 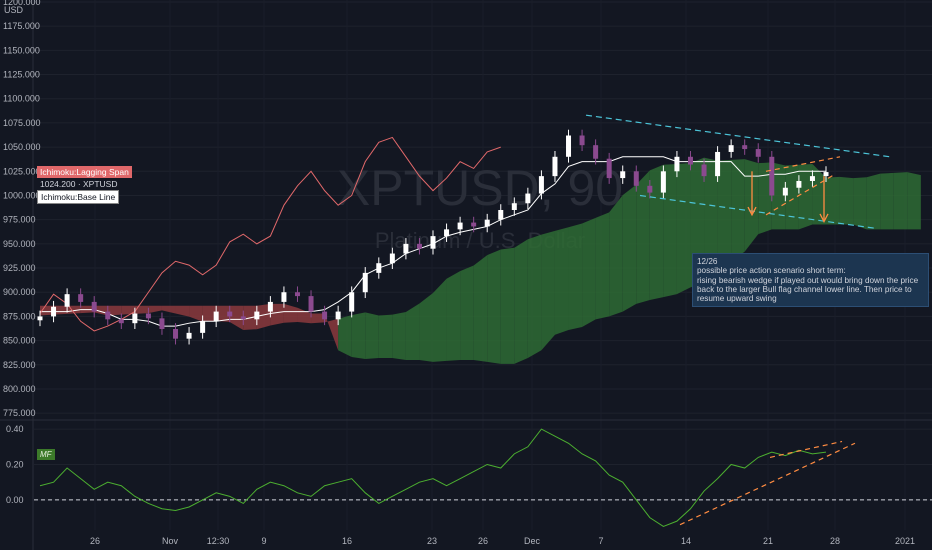 I want to click on time-tick-label: 7, so click(x=600, y=541).